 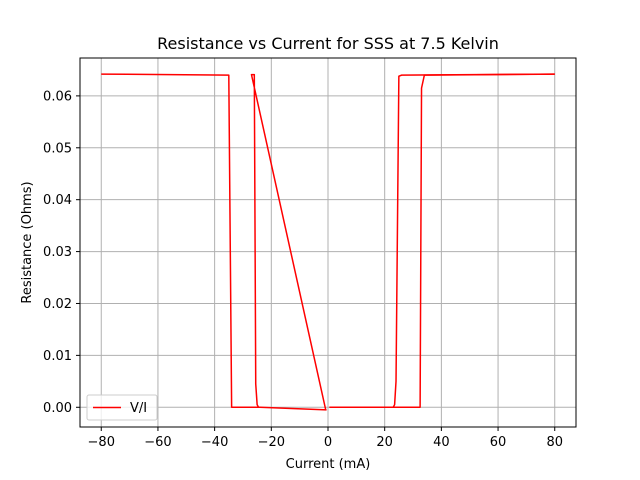 I want to click on y-tick-label: 0.03, so click(x=57, y=252).